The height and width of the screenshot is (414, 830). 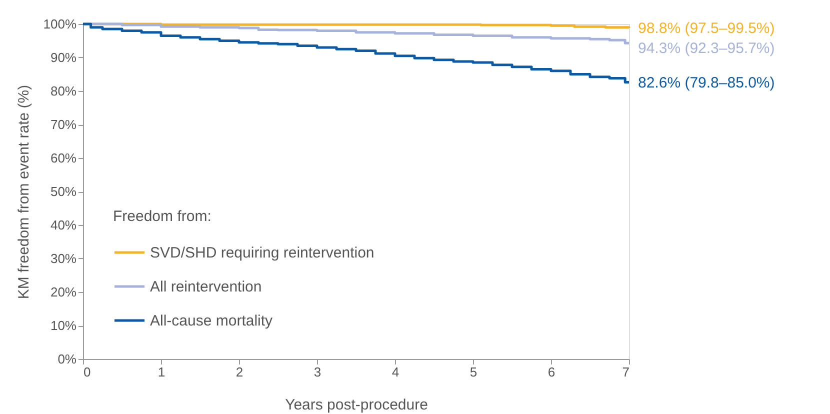 I want to click on x-tick-label: 2, so click(x=240, y=372).